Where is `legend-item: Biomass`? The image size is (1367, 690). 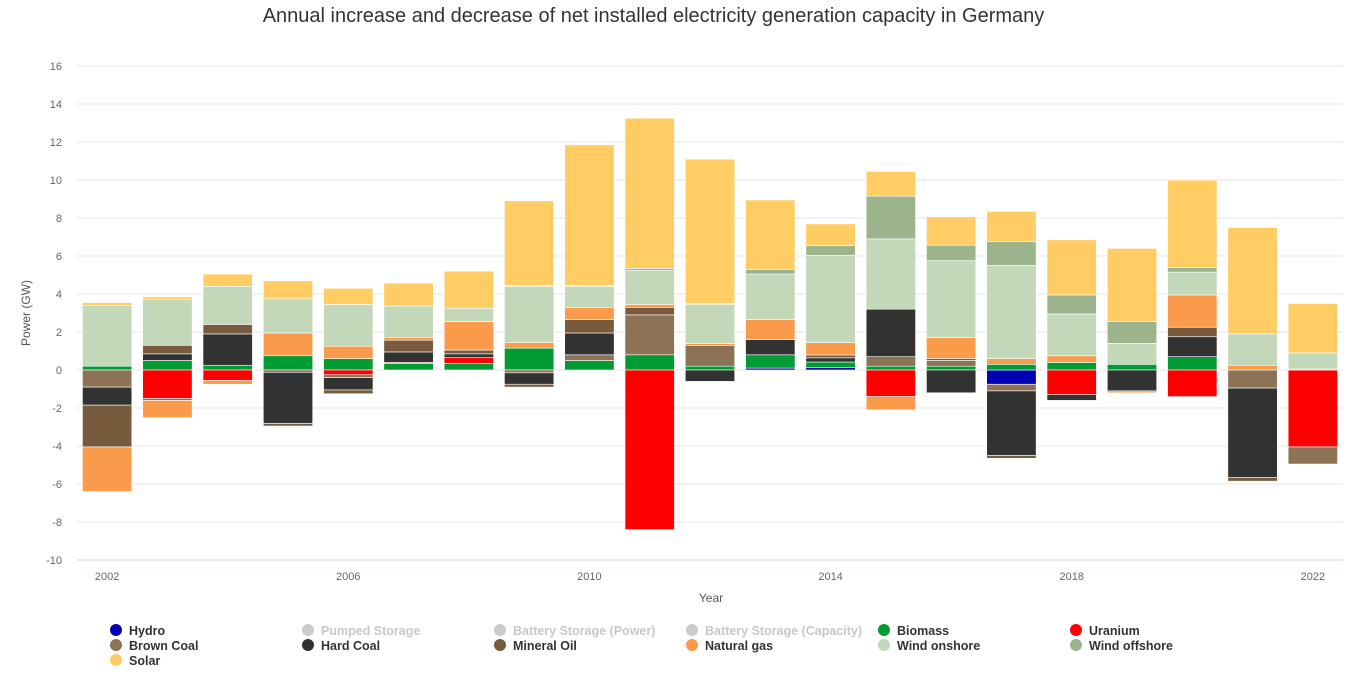
legend-item: Biomass is located at coordinates (913, 631).